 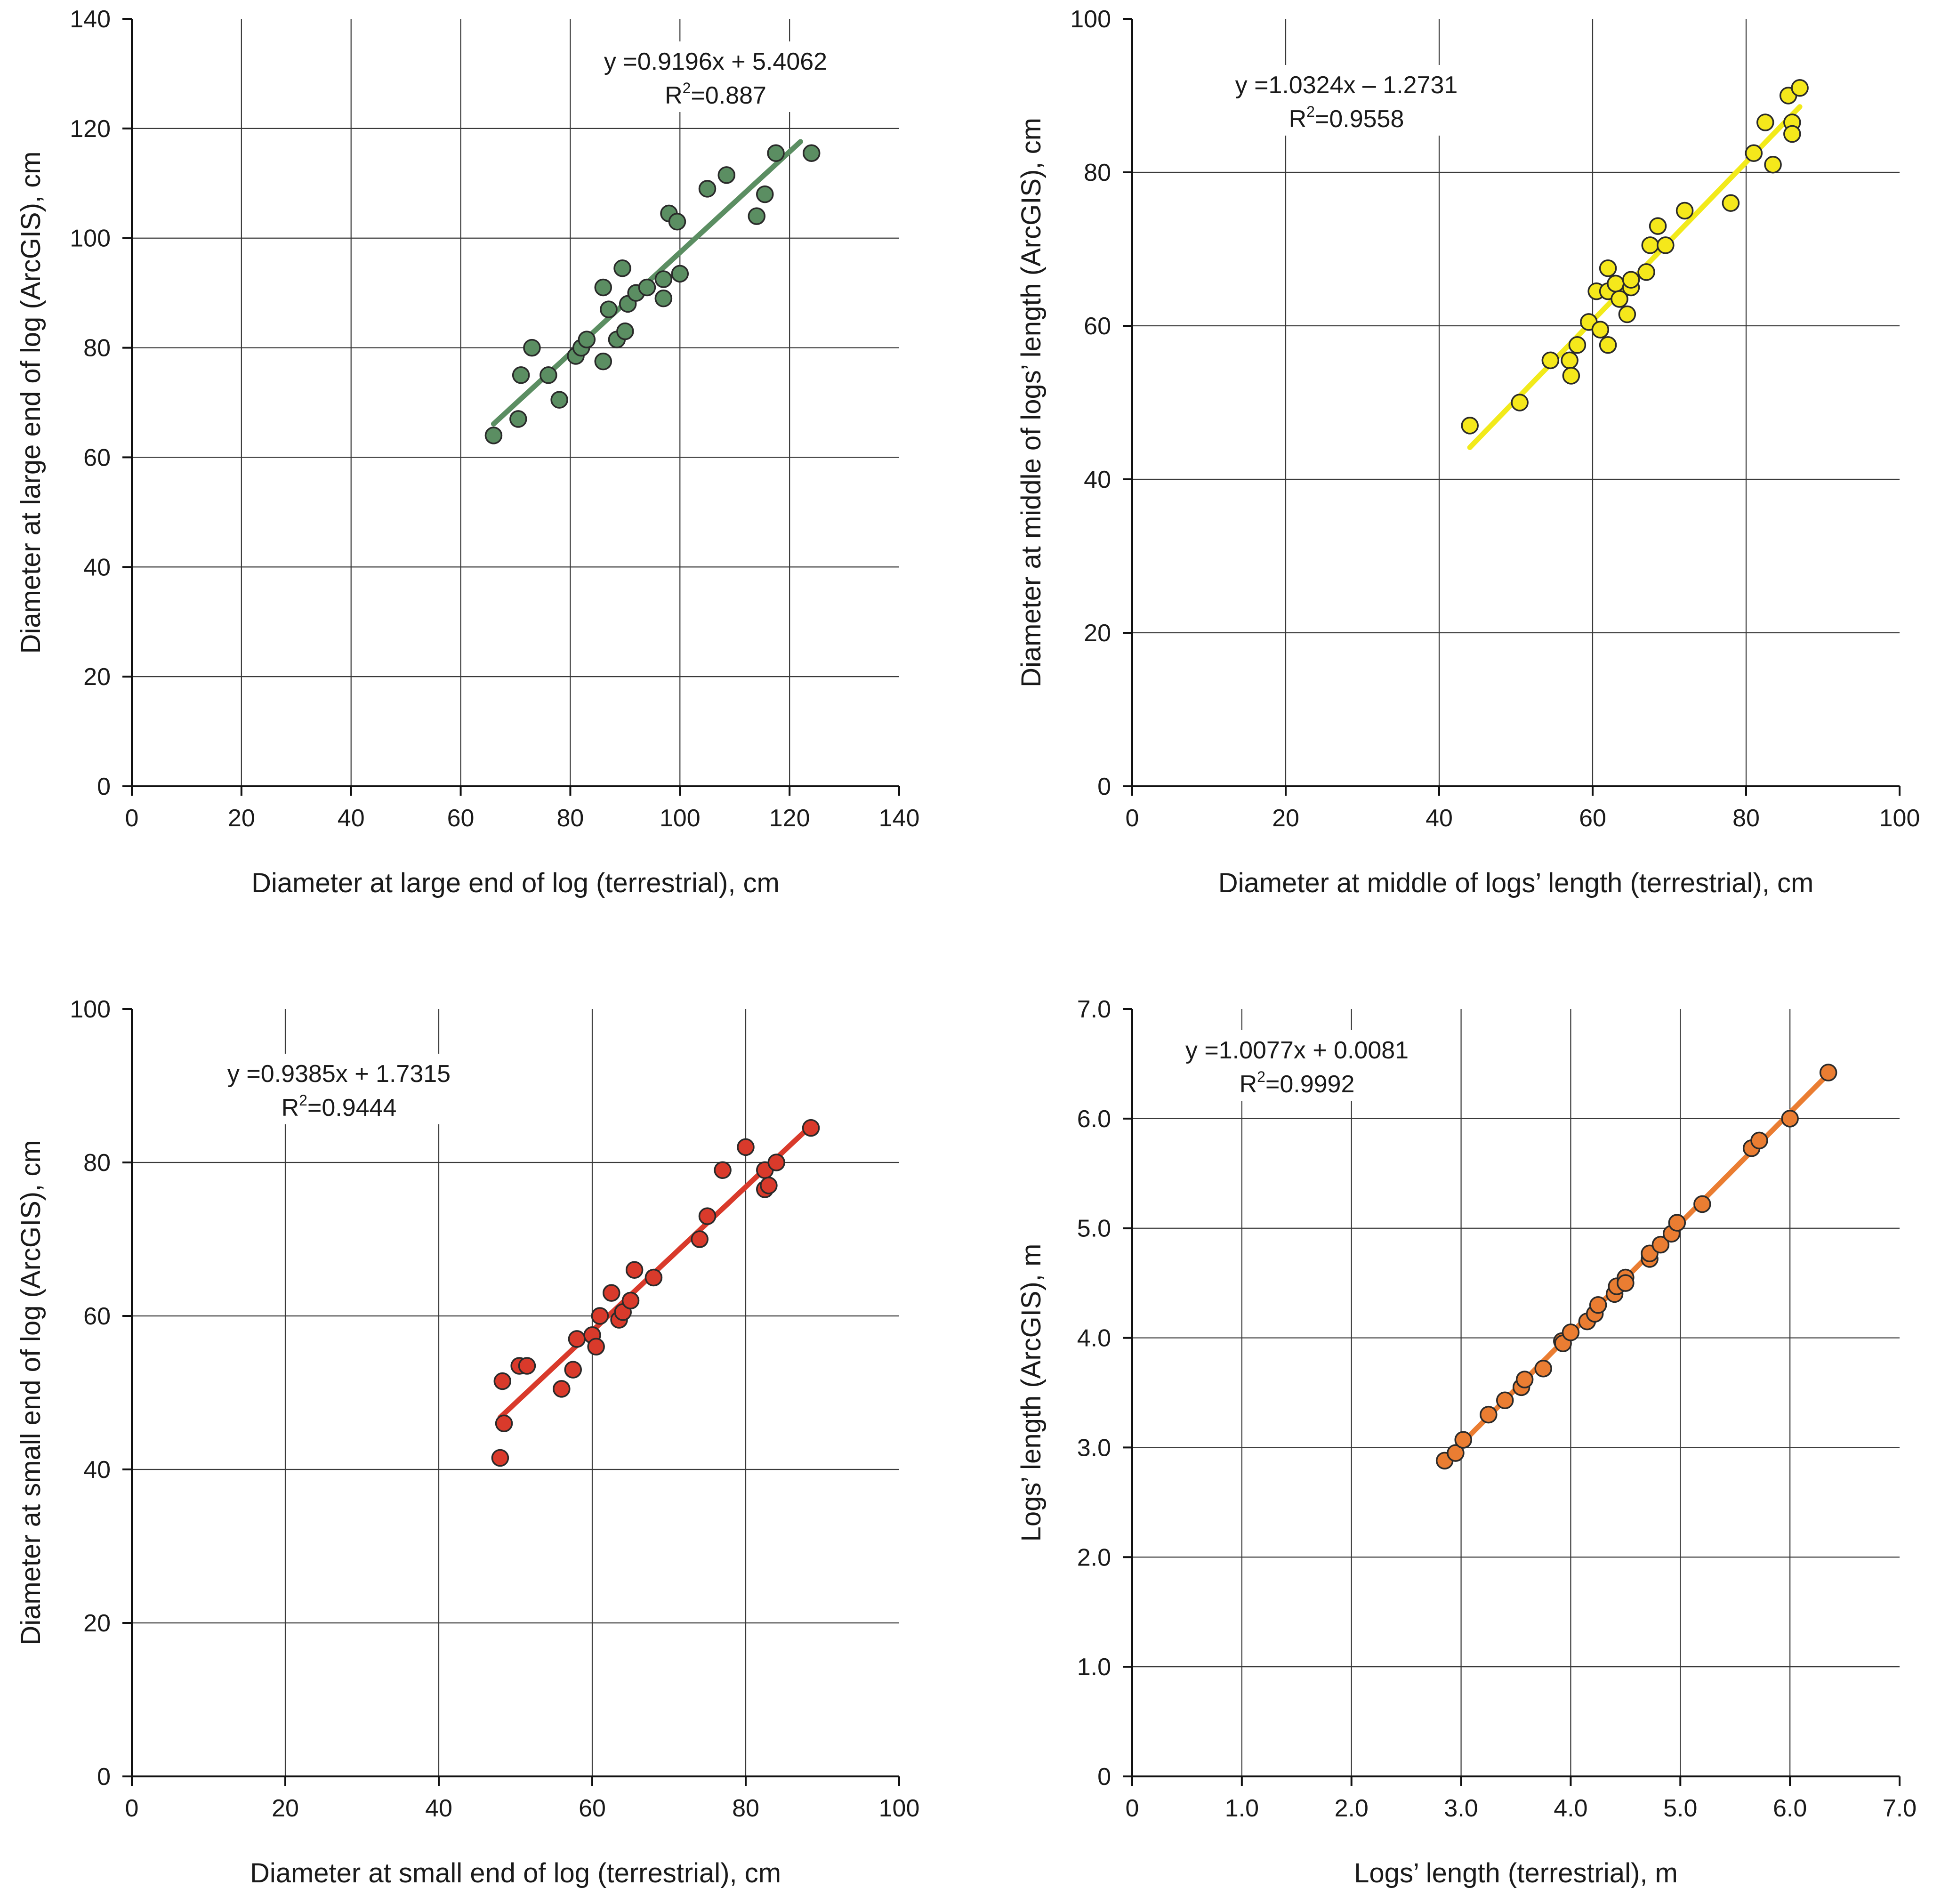 I want to click on r-squared: R2=0.9558, so click(x=1346, y=118).